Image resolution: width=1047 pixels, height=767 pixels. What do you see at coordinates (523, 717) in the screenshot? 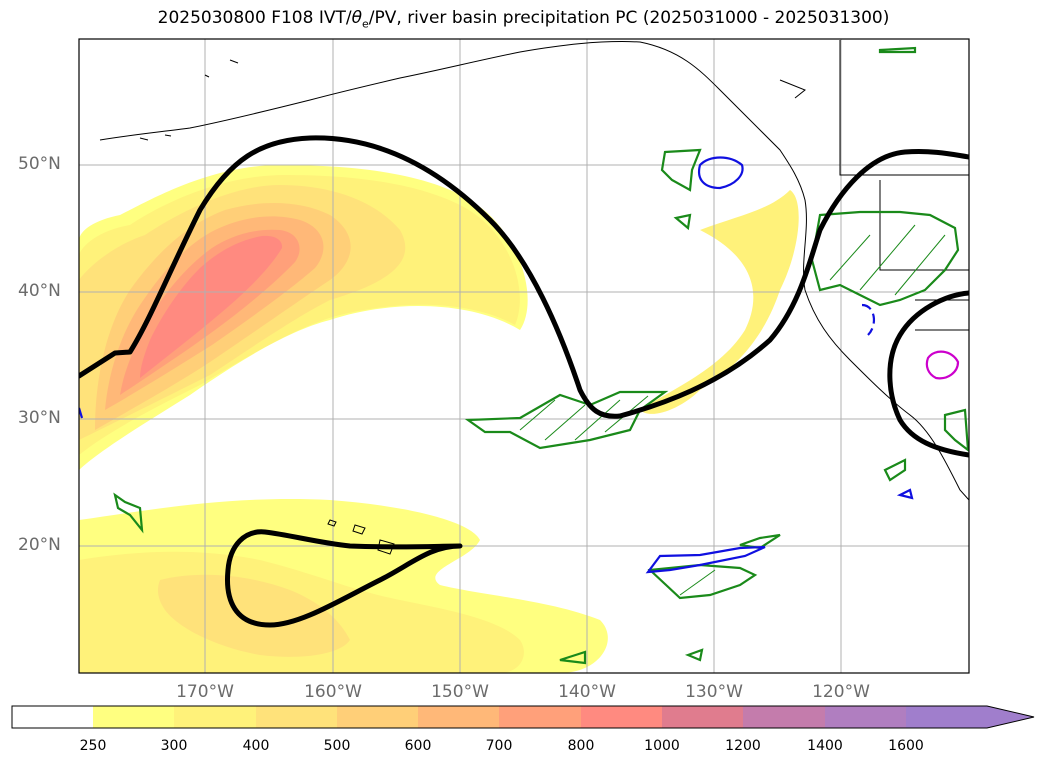
I see `colorbar` at bounding box center [523, 717].